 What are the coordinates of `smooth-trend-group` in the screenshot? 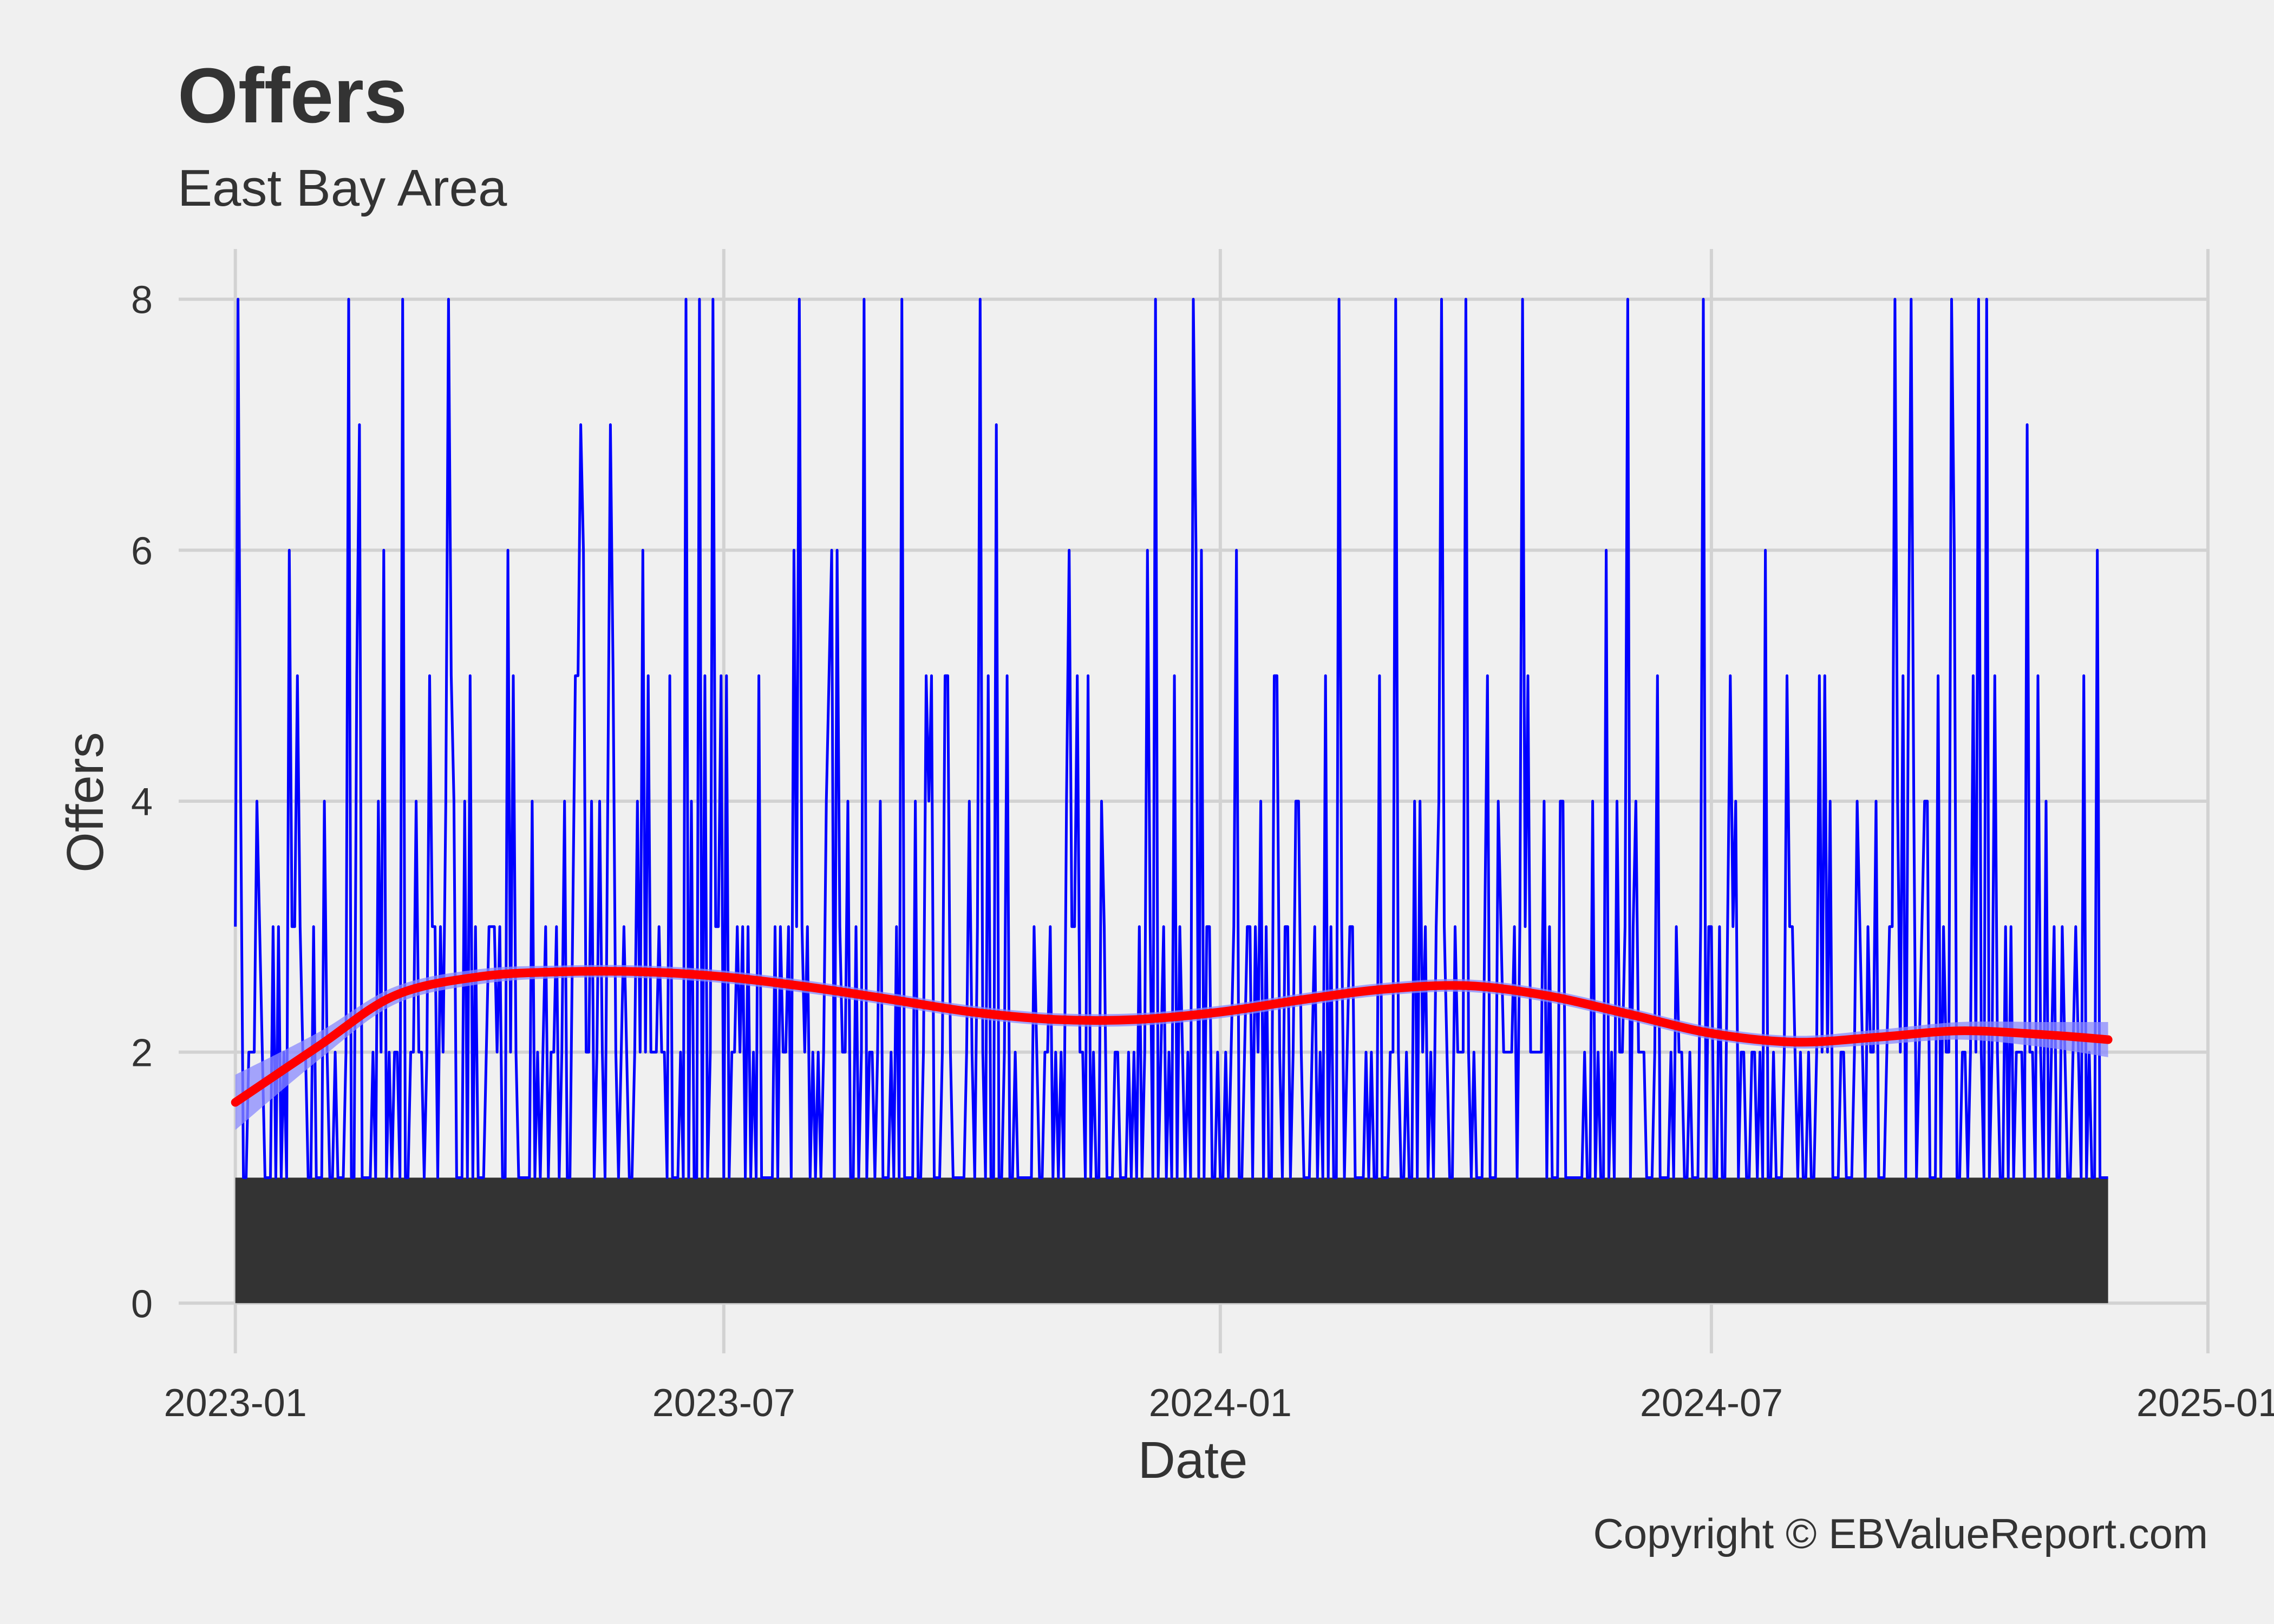 It's located at (1172, 1047).